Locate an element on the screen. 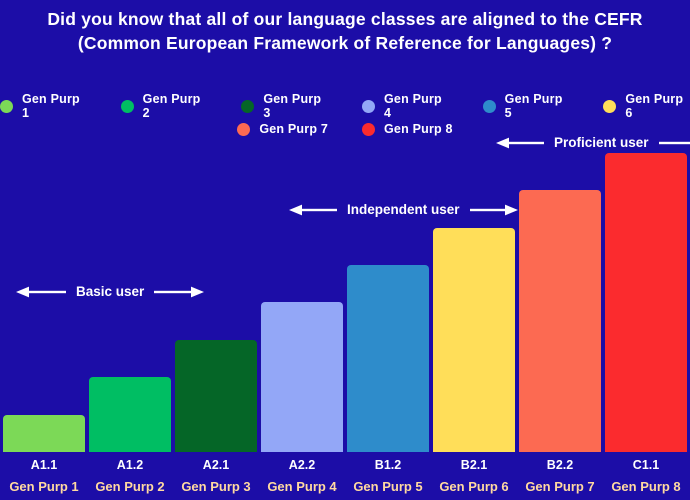  legend-item-label: Gen Purp 4 is located at coordinates (413, 106).